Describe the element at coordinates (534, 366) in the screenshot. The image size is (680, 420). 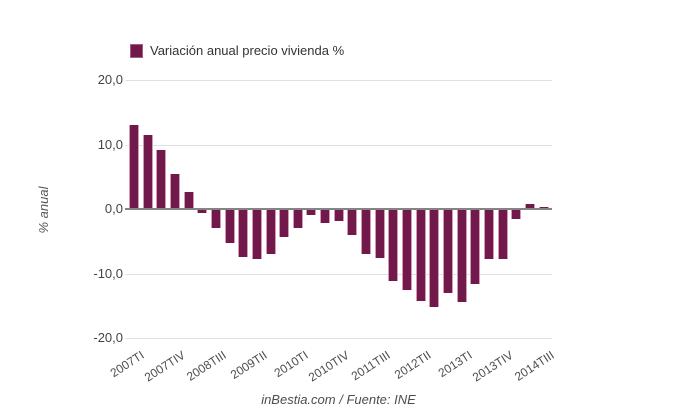
I see `x-tick-label: 2014TIII` at that location.